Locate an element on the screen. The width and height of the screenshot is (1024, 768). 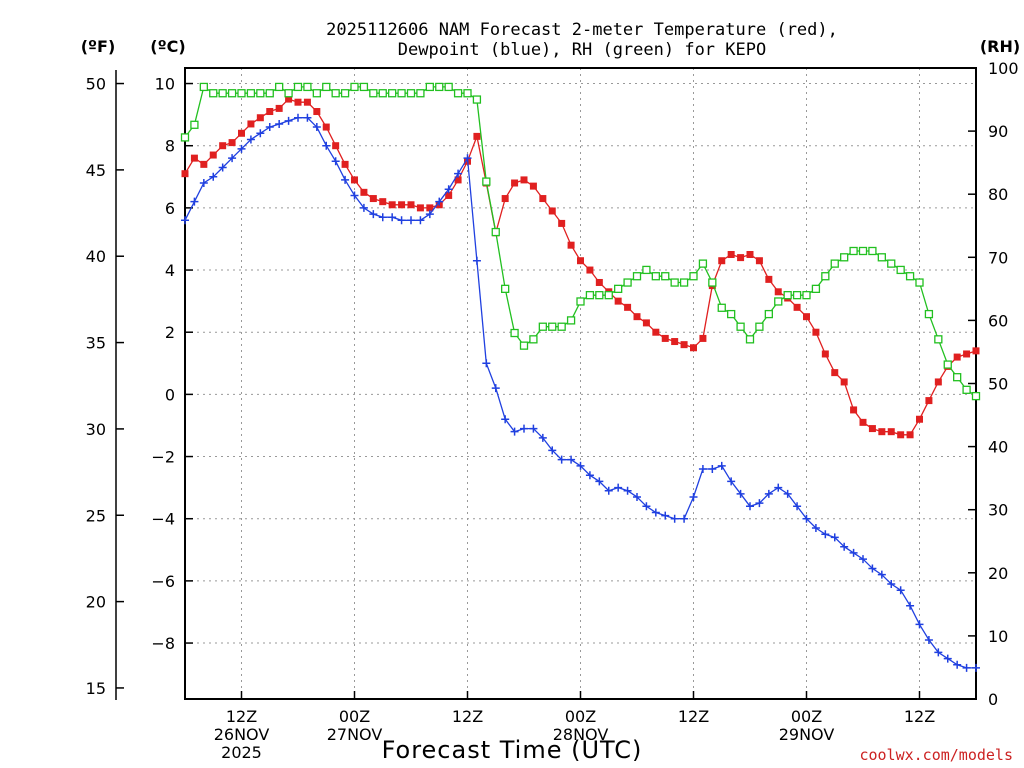
time-tick-label: 00Z is located at coordinates (354, 716).